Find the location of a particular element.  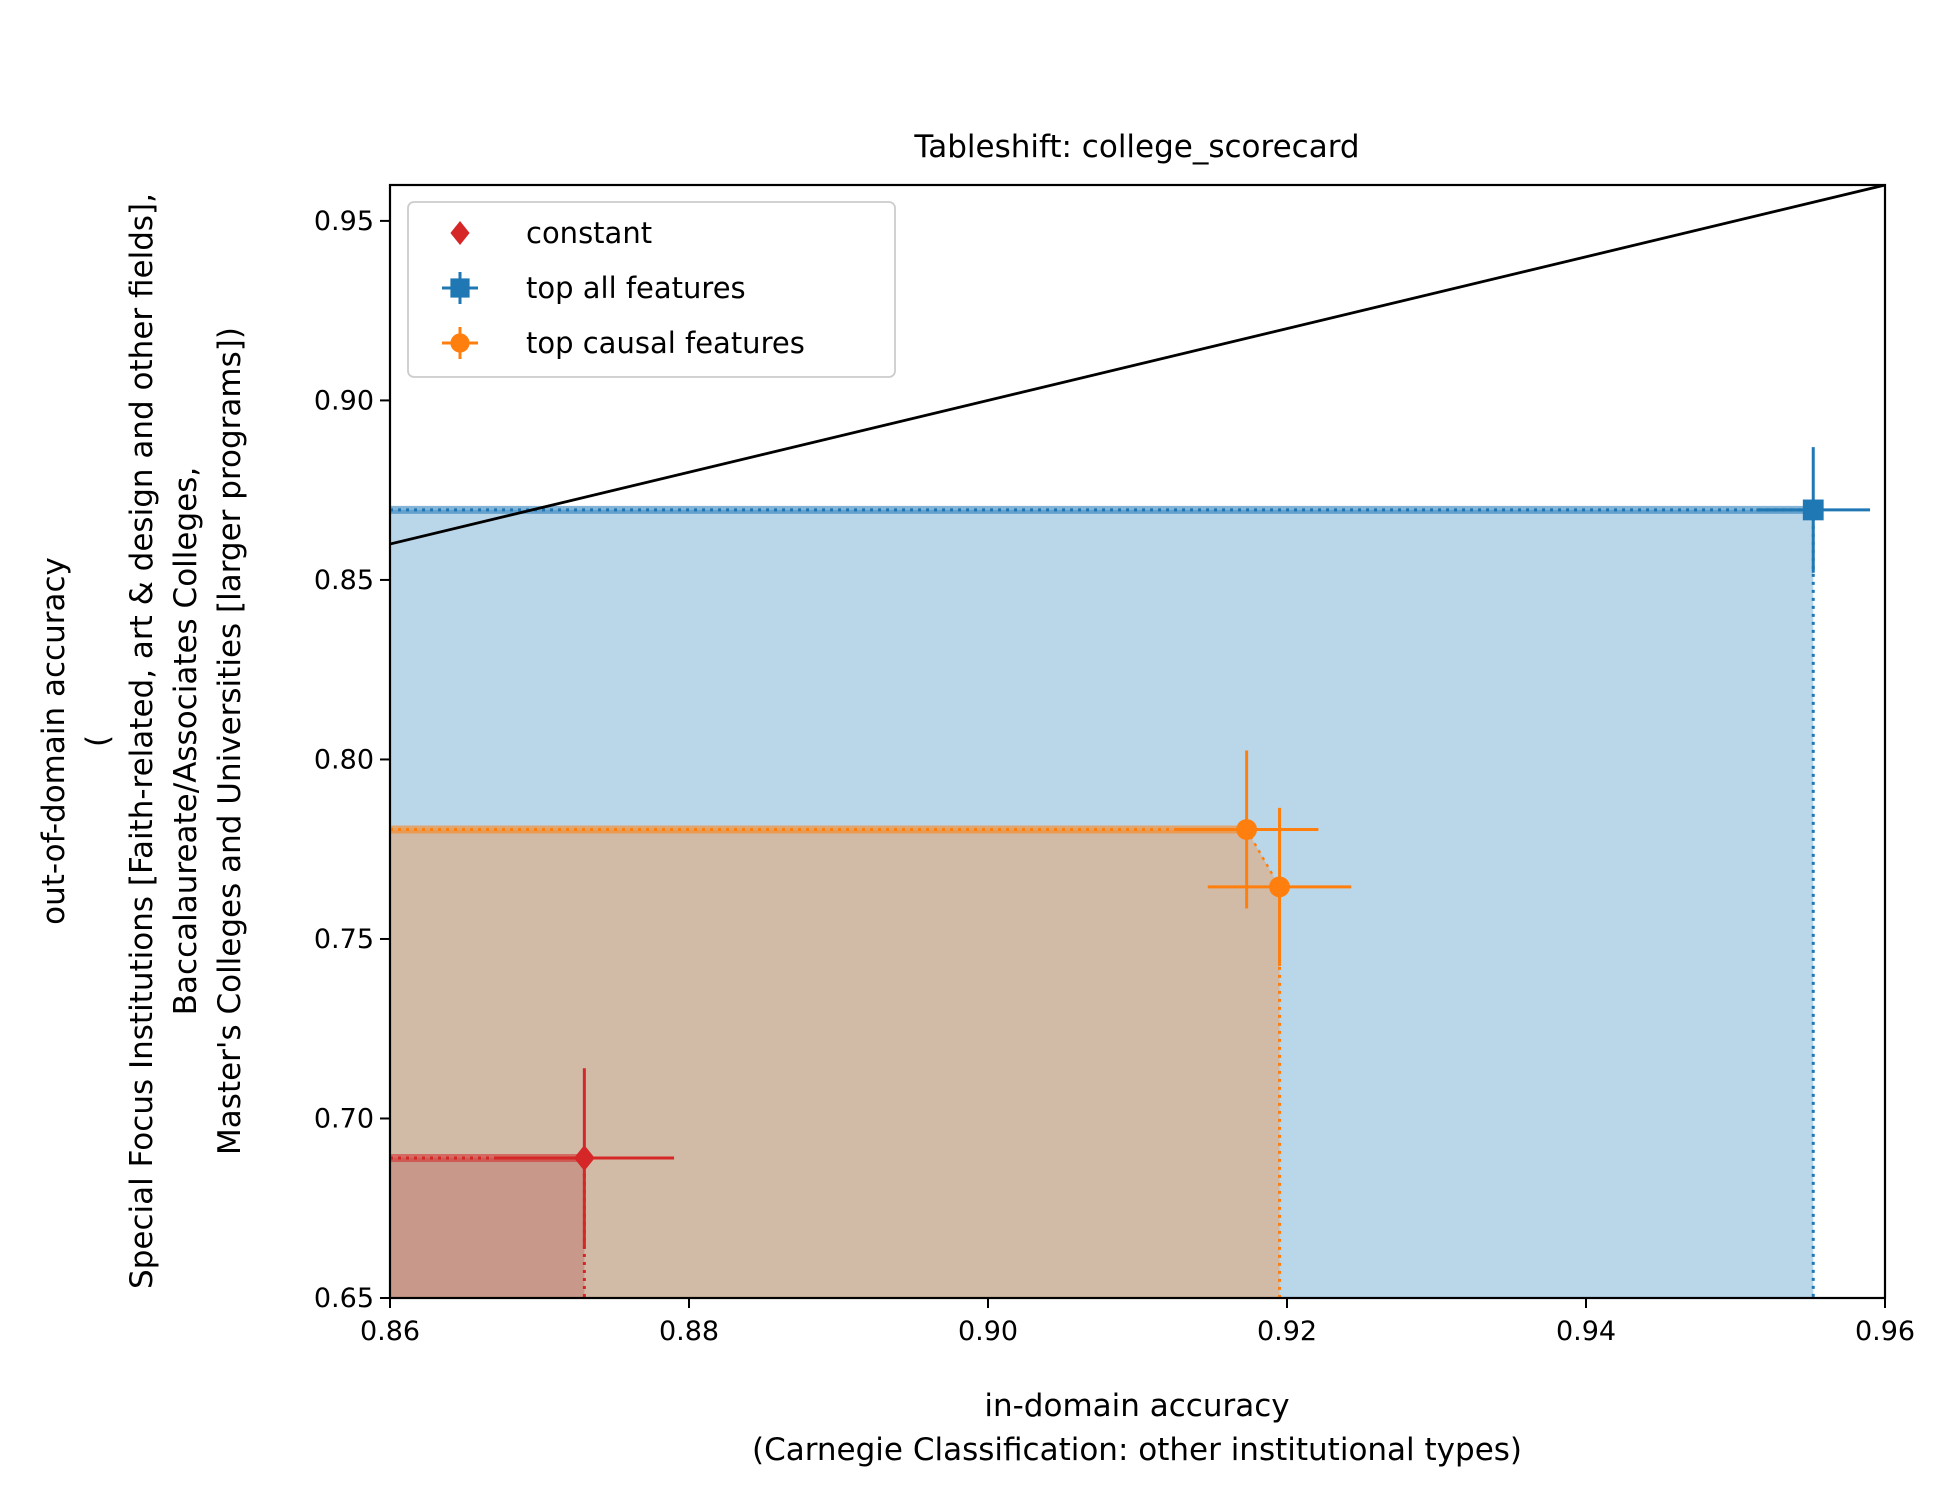

legend-symbol-top-all-features is located at coordinates (460, 288).